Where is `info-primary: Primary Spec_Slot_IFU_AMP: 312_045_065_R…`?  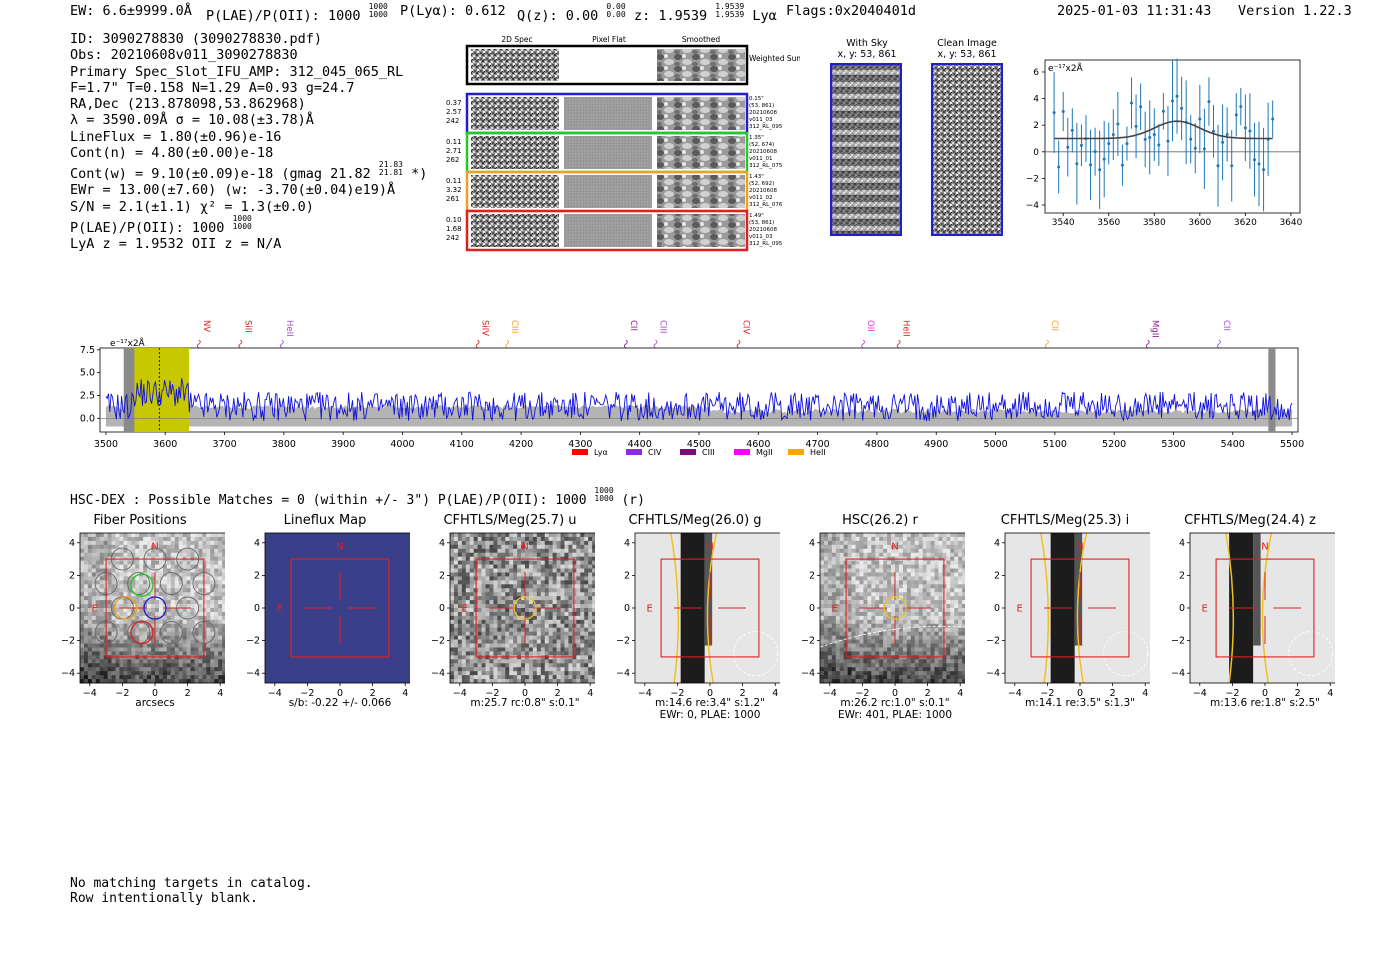 info-primary: Primary Spec_Slot_IFU_AMP: 312_045_065_R… is located at coordinates (237, 71).